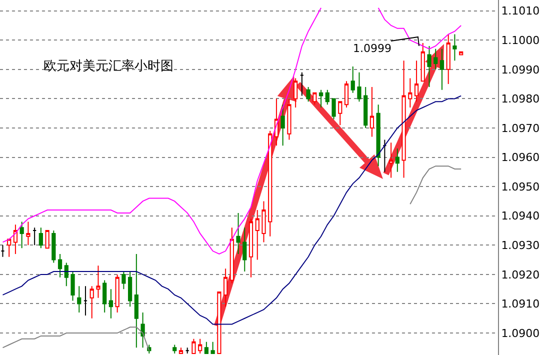 The width and height of the screenshot is (541, 355). What do you see at coordinates (520, 216) in the screenshot?
I see `y-tick-label: 1.0940` at bounding box center [520, 216].